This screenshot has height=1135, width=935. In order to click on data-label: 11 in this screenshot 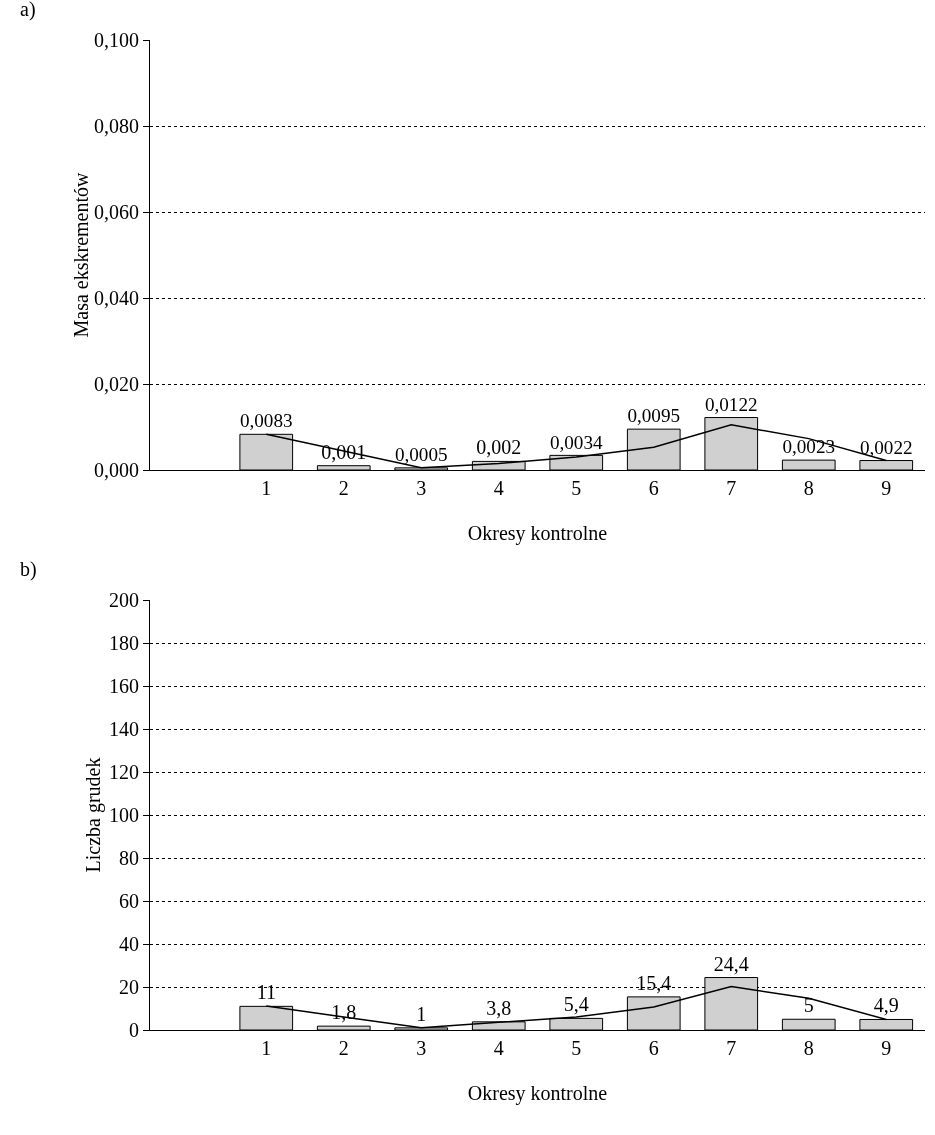, I will do `click(266, 992)`.